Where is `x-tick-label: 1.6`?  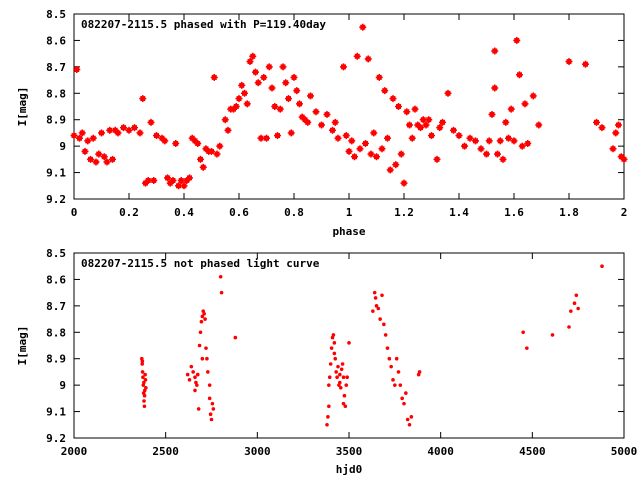
x-tick-label: 1.6 is located at coordinates (514, 212).